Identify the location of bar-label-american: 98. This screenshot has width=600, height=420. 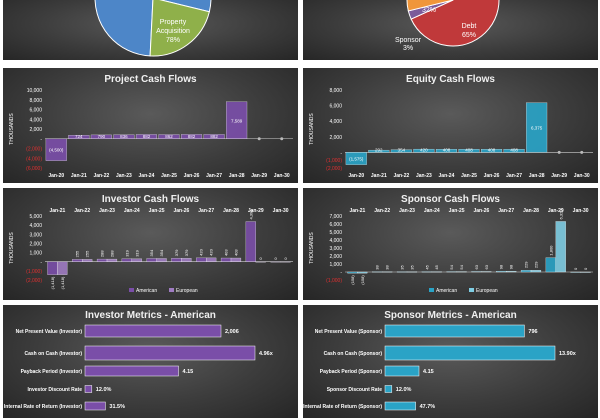
(501, 266).